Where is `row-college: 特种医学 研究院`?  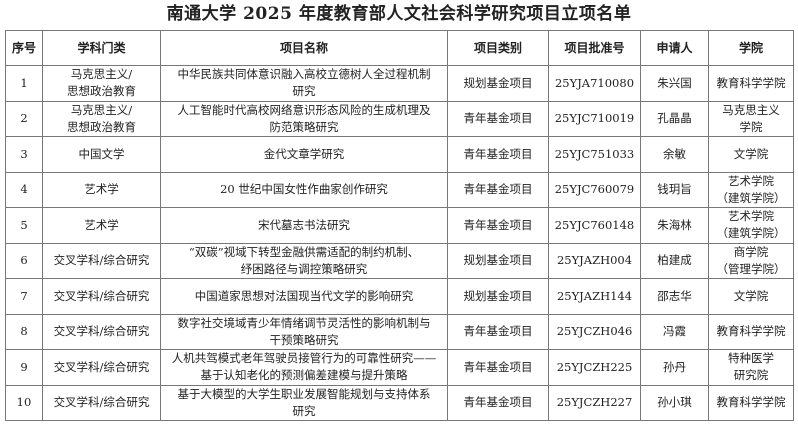
row-college: 特种医学 研究院 is located at coordinates (751, 367).